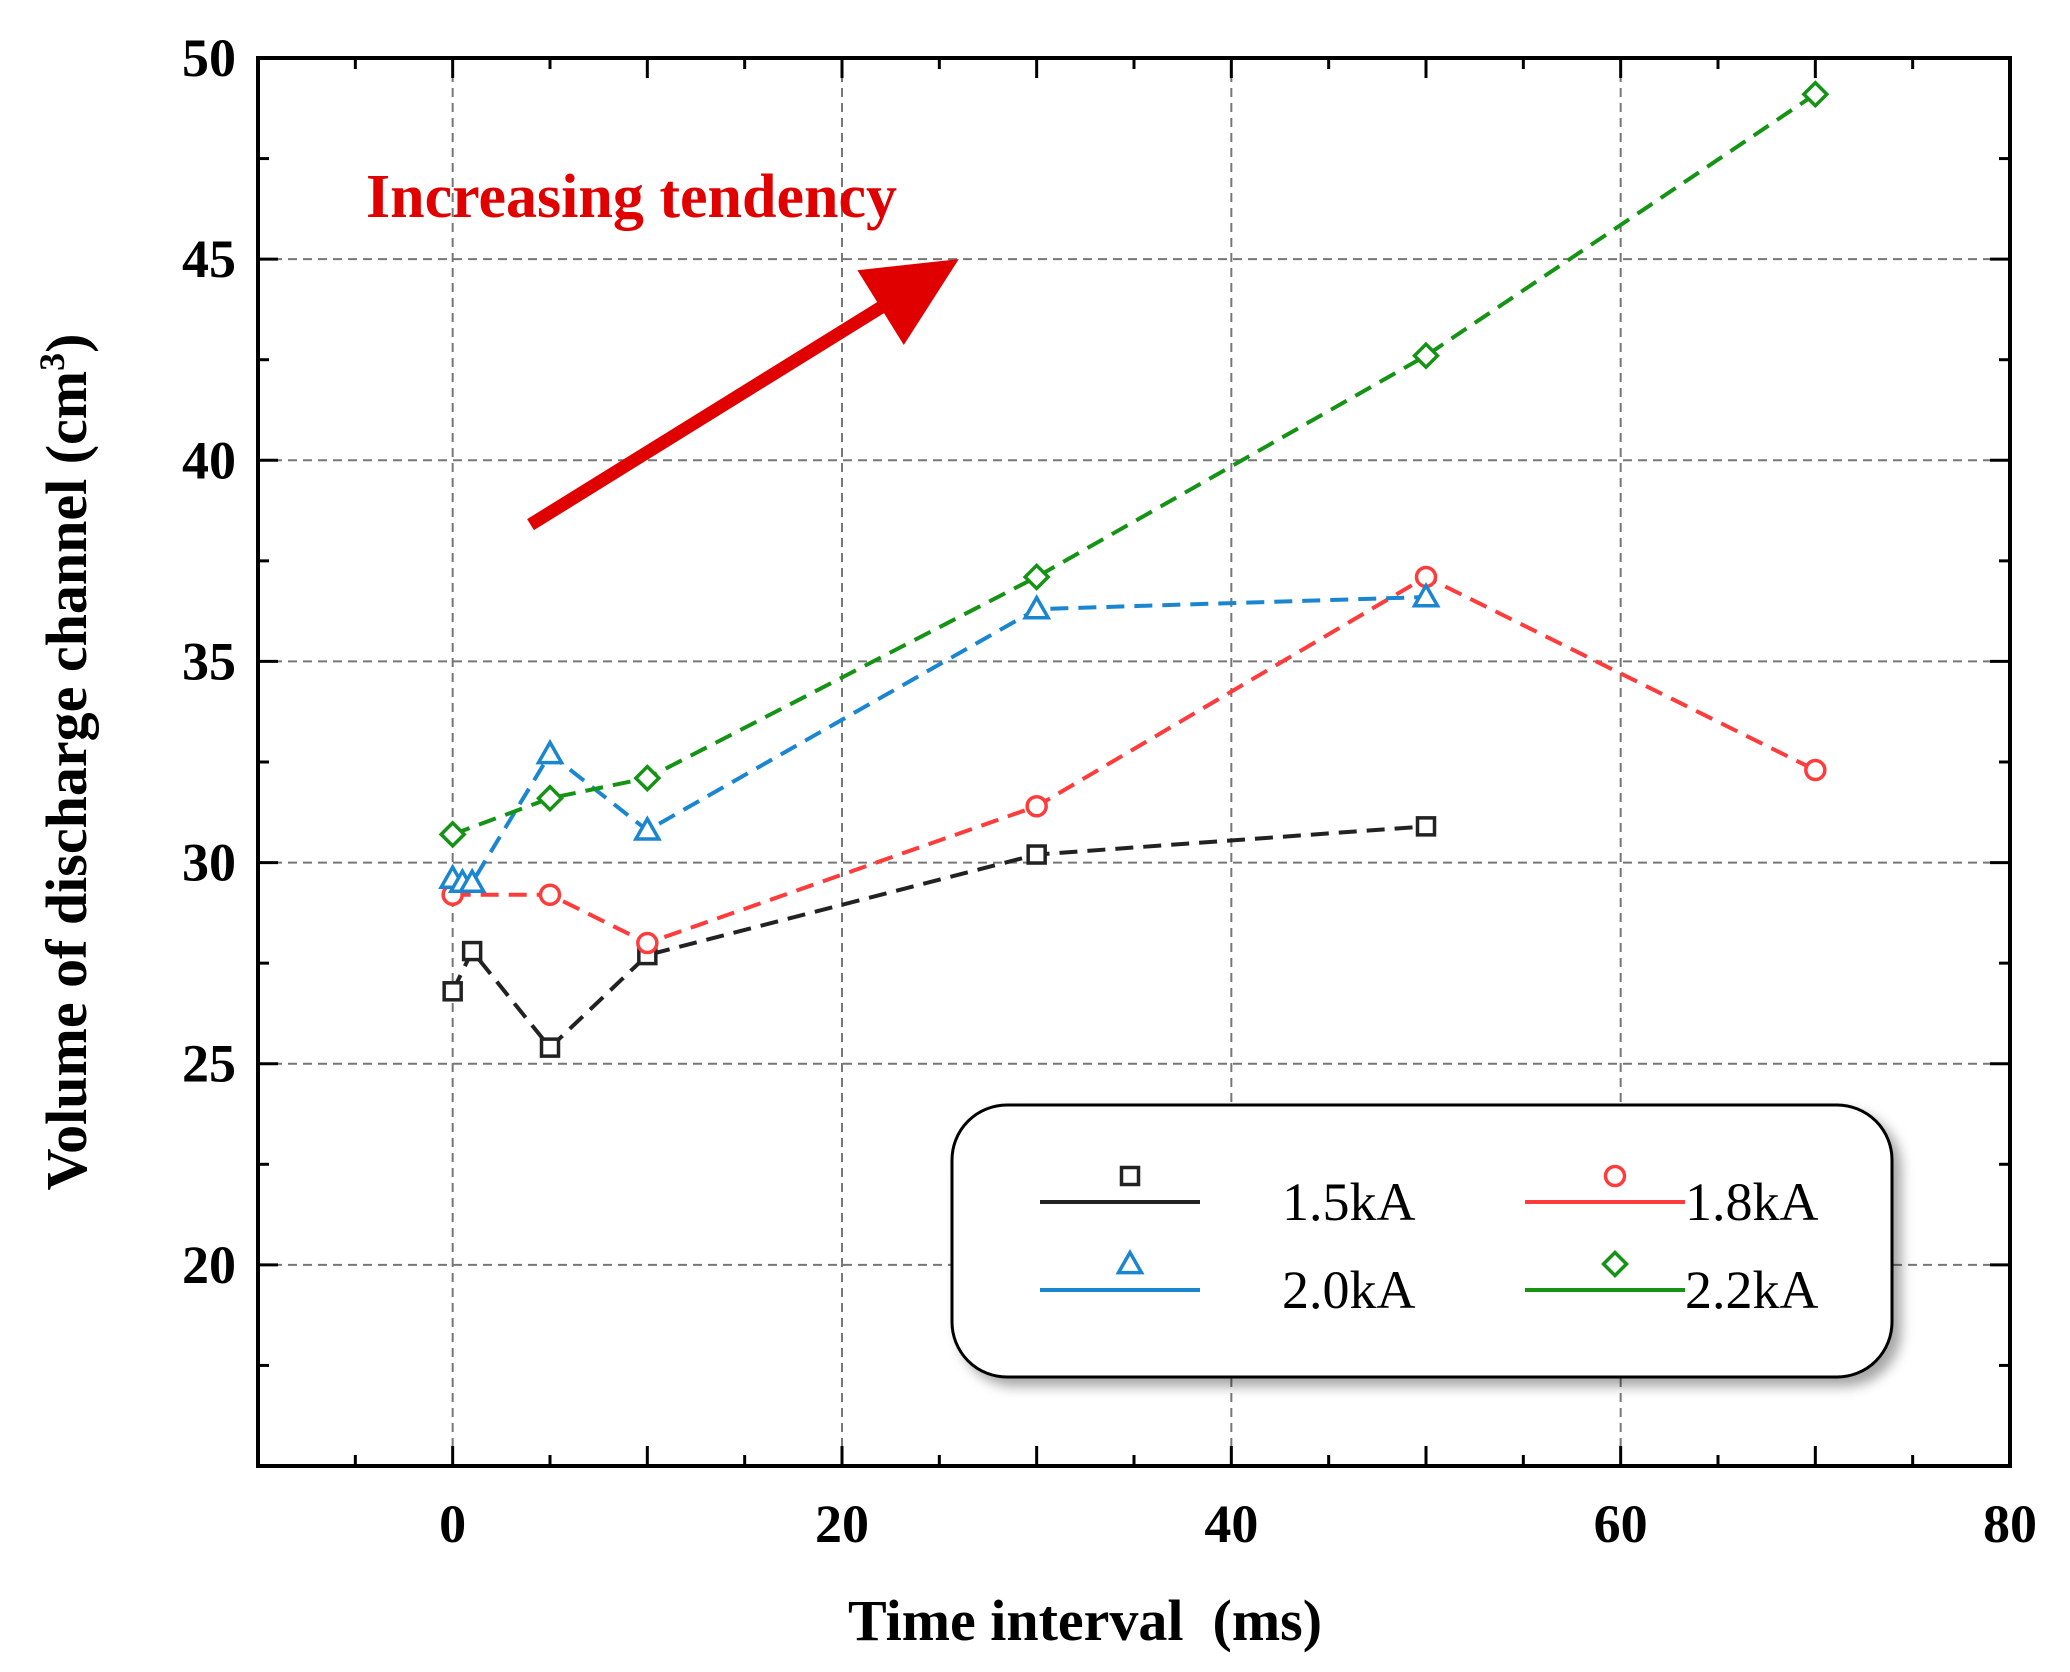 The height and width of the screenshot is (1672, 2070). I want to click on y-tick-label: 50, so click(209, 58).